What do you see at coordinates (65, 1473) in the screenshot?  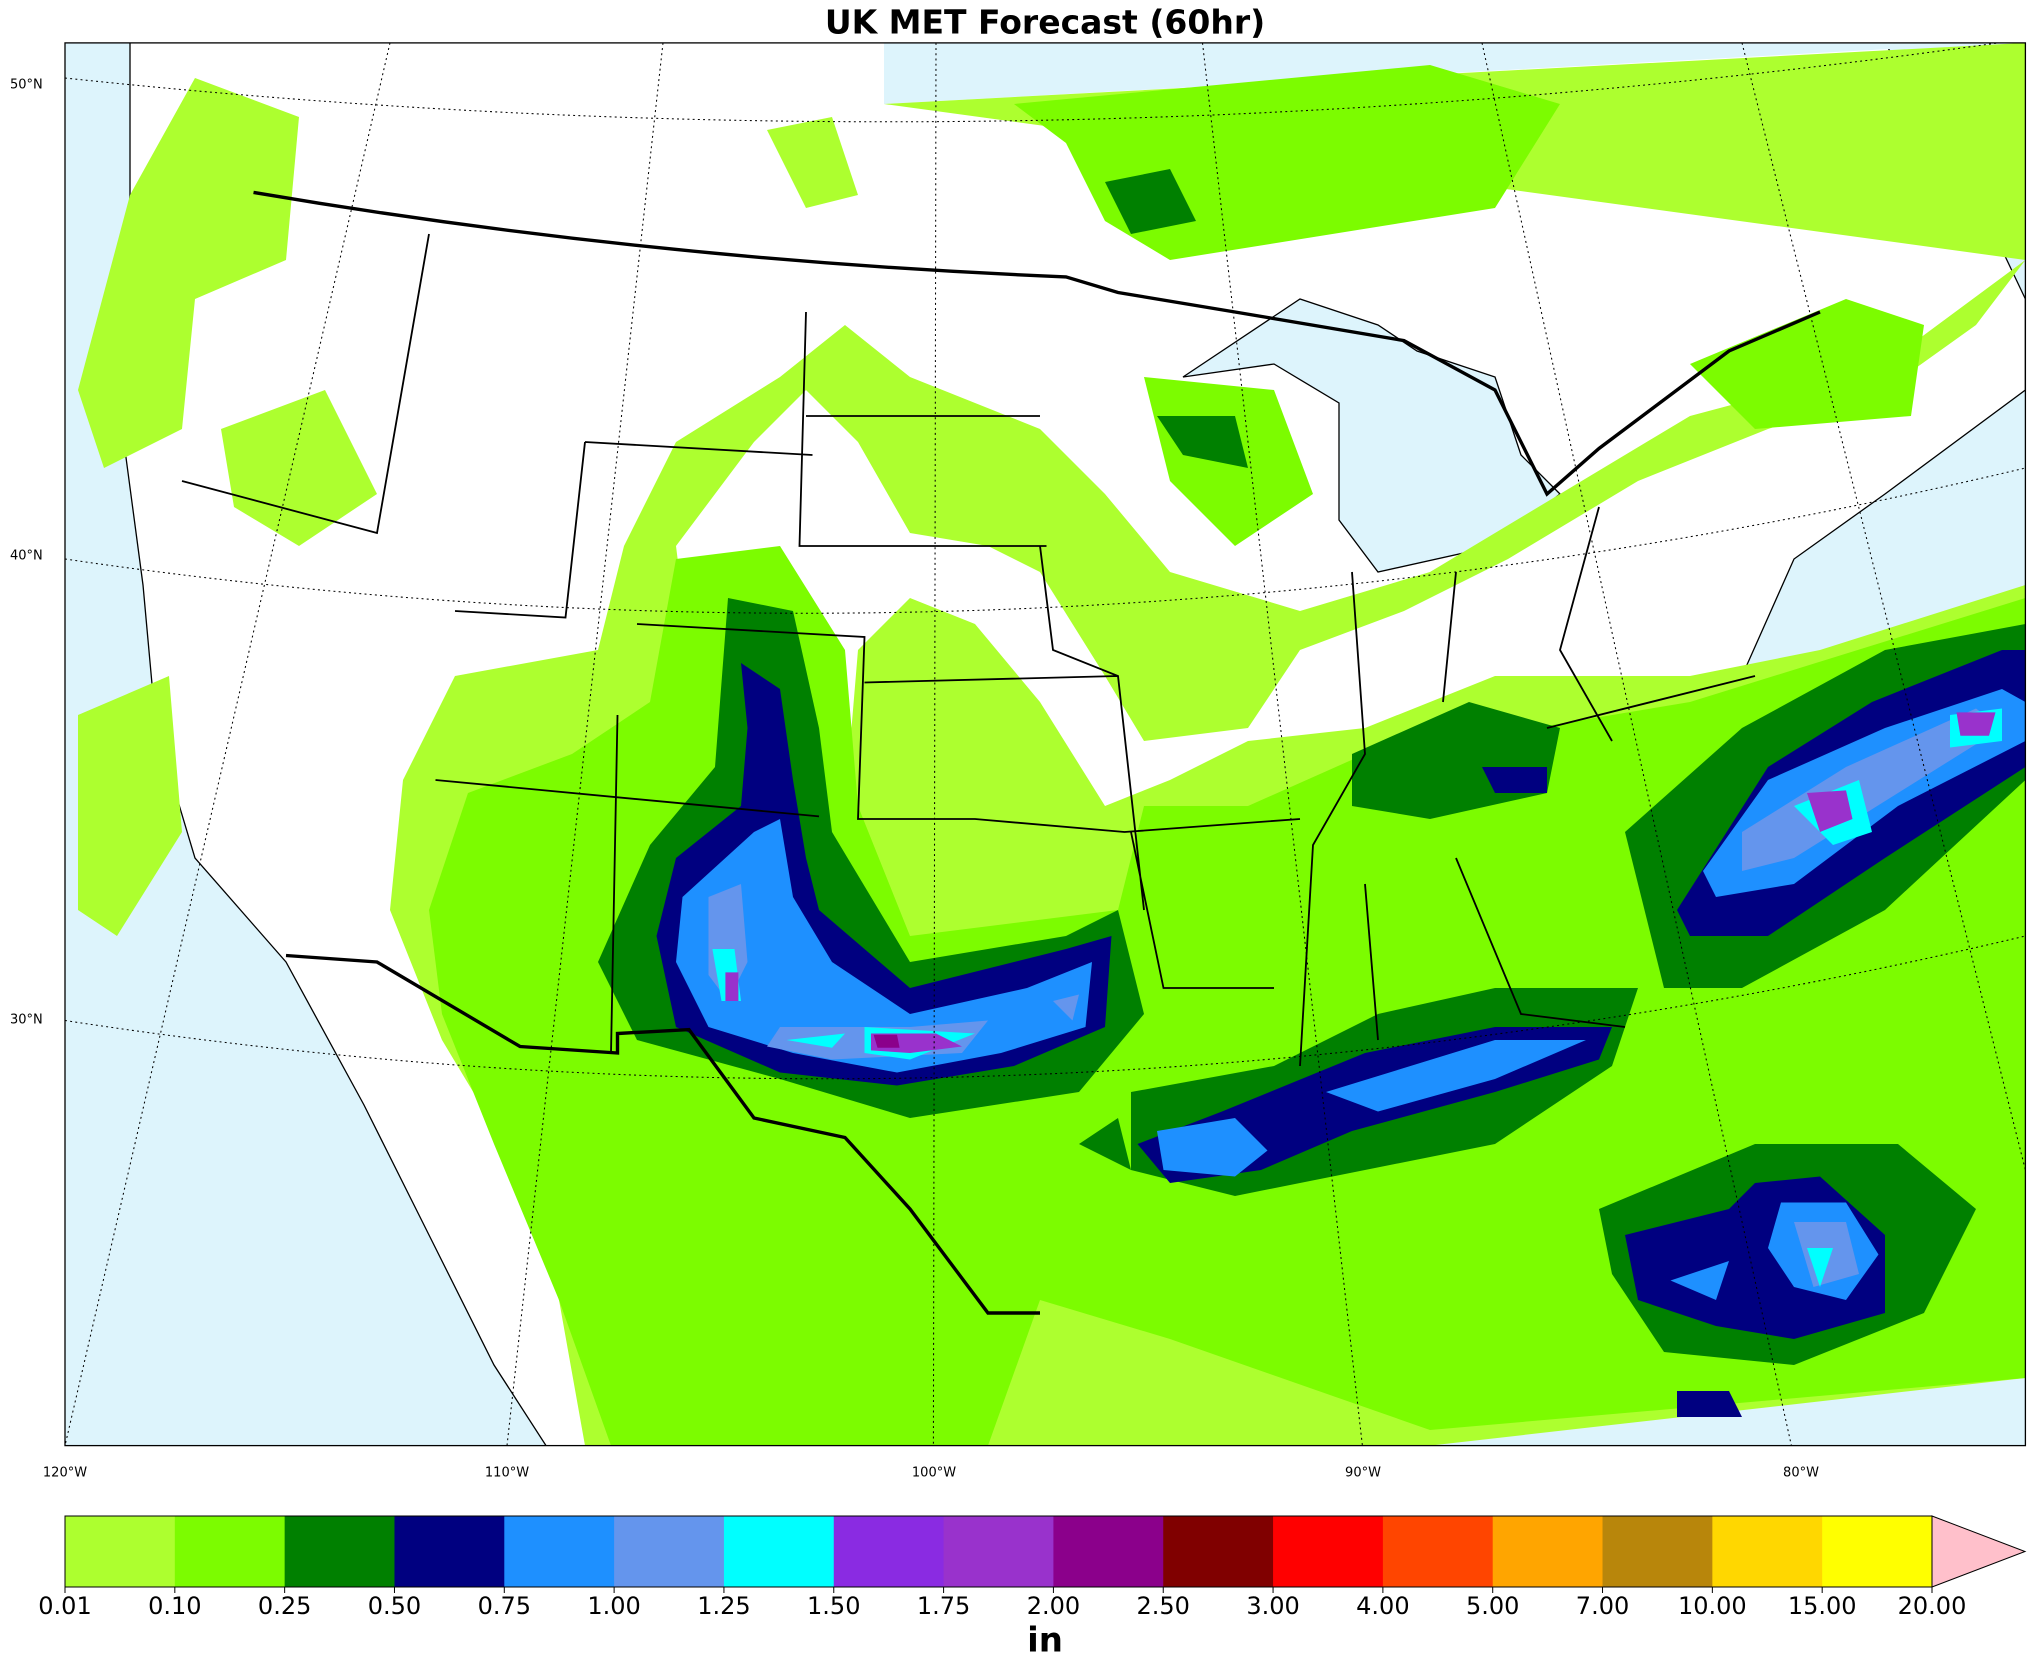 I see `lon-label: 120°W` at bounding box center [65, 1473].